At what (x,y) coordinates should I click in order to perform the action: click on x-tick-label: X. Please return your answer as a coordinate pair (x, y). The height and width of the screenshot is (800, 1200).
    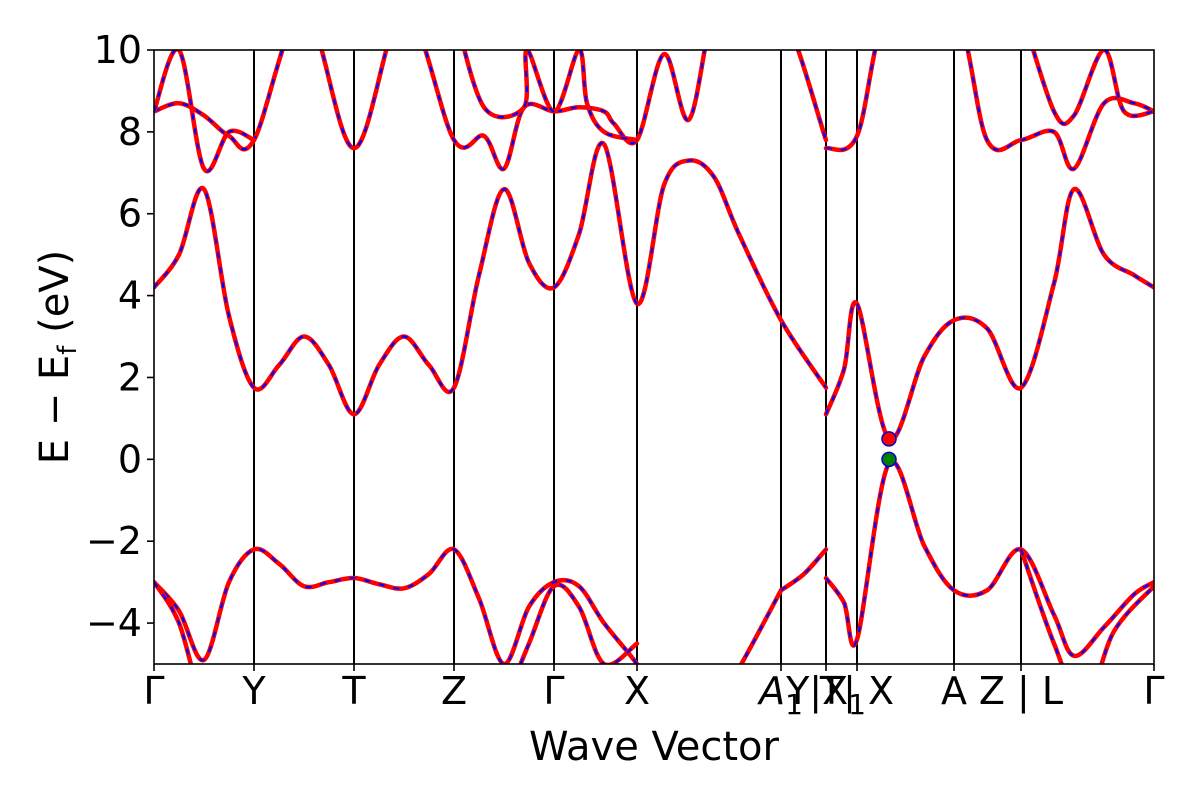
    Looking at the image, I should click on (637, 691).